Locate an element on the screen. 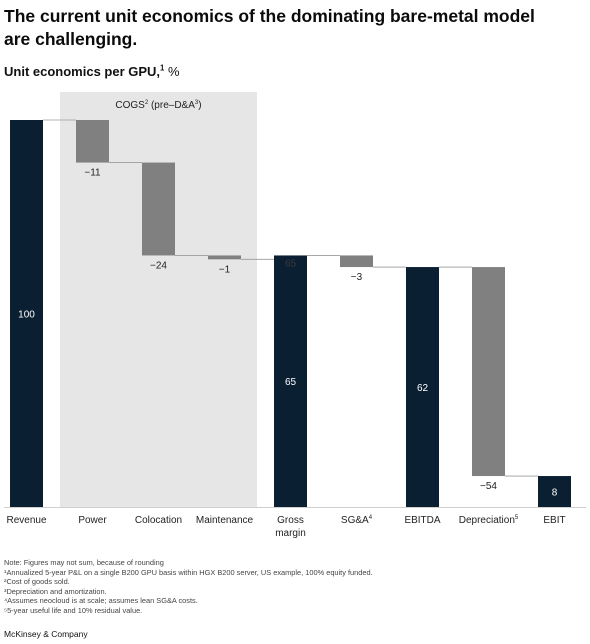 Image resolution: width=590 pixels, height=644 pixels. value-label-8: 8 is located at coordinates (555, 493).